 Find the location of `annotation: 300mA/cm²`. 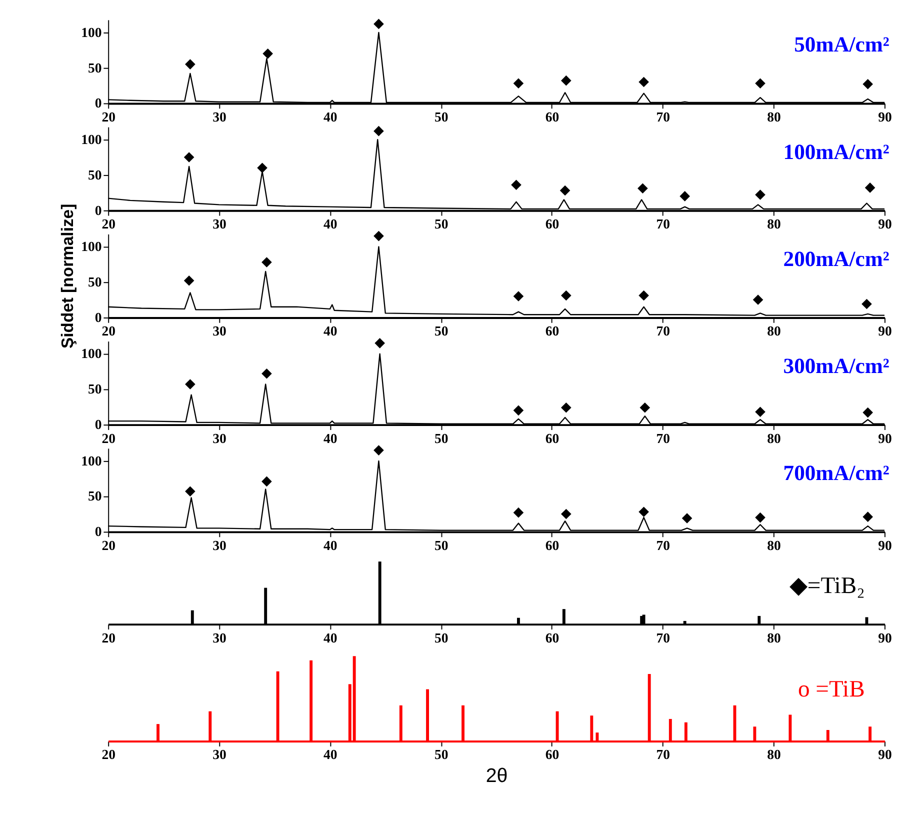

annotation: 300mA/cm² is located at coordinates (836, 366).